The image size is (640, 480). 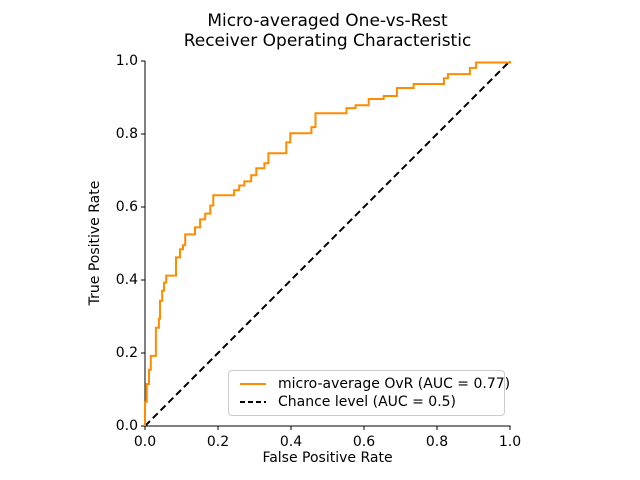 I want to click on legend-label-chance-level: Chance level (AUC = 0.5), so click(x=367, y=402).